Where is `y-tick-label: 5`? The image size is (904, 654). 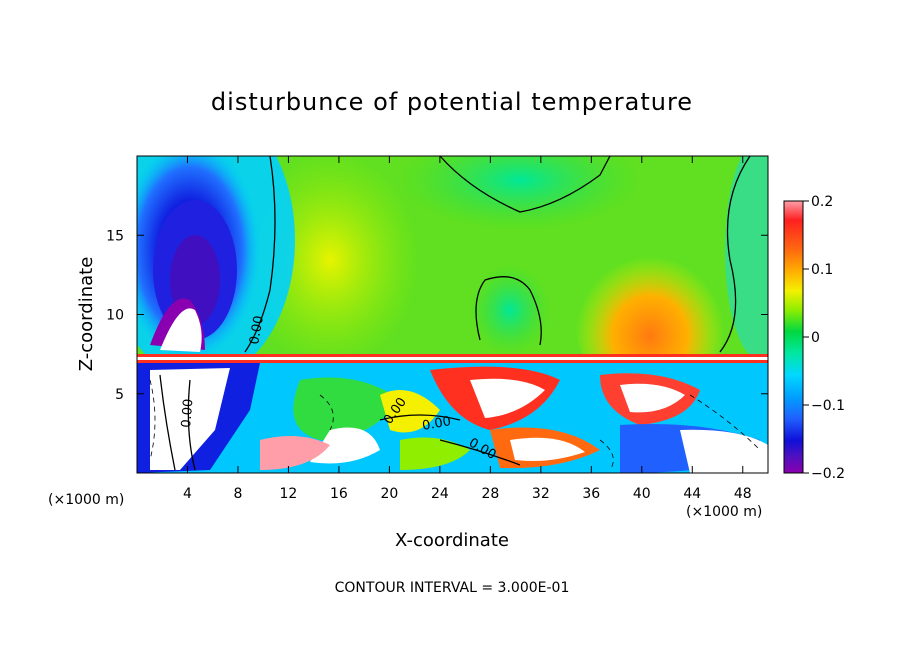
y-tick-label: 5 is located at coordinates (119, 395).